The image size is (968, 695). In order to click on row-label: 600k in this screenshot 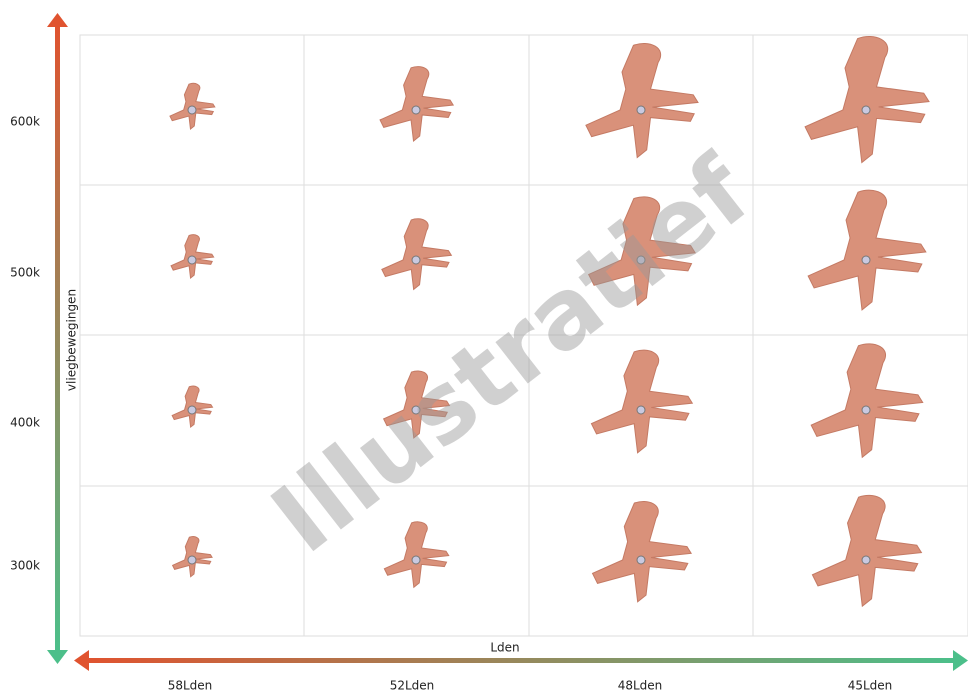, I will do `click(25, 122)`.